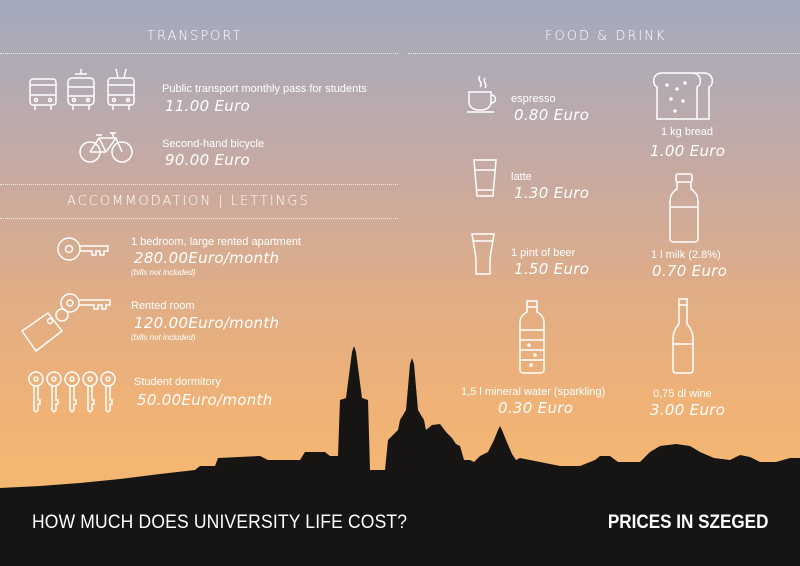 This screenshot has height=566, width=800. I want to click on latte-price: 1.30 Euro, so click(552, 193).